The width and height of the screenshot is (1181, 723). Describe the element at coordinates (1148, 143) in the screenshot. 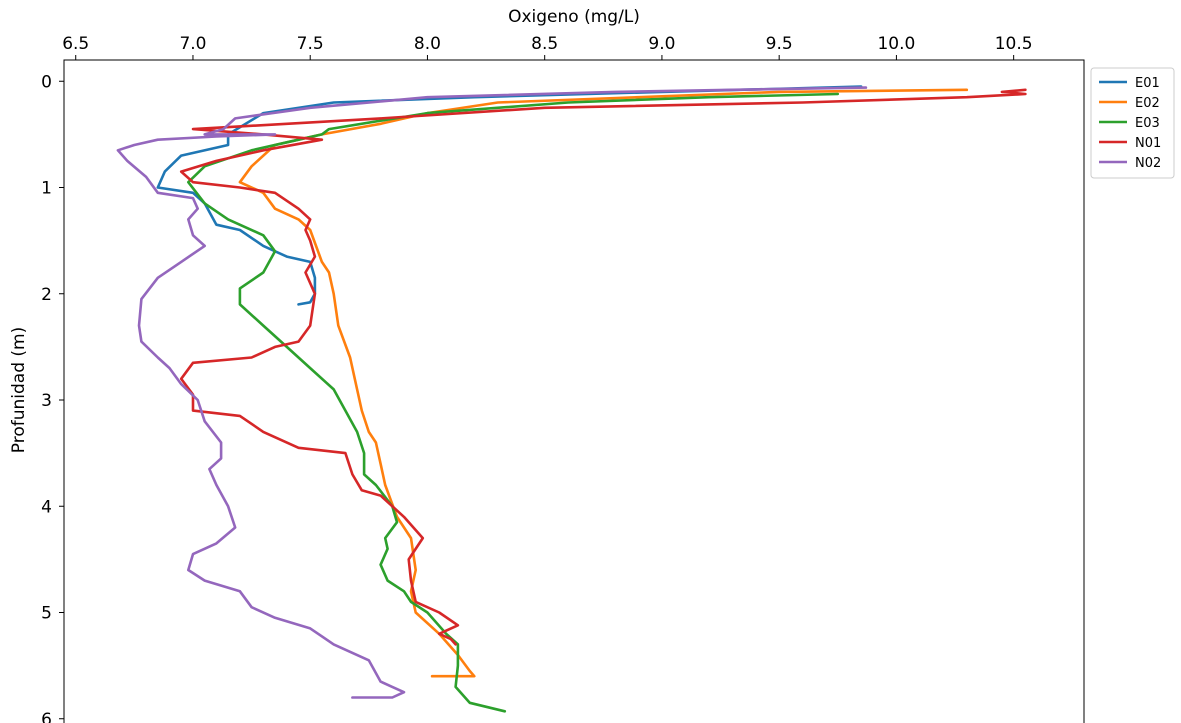

I see `legend-label-n01: N01` at that location.